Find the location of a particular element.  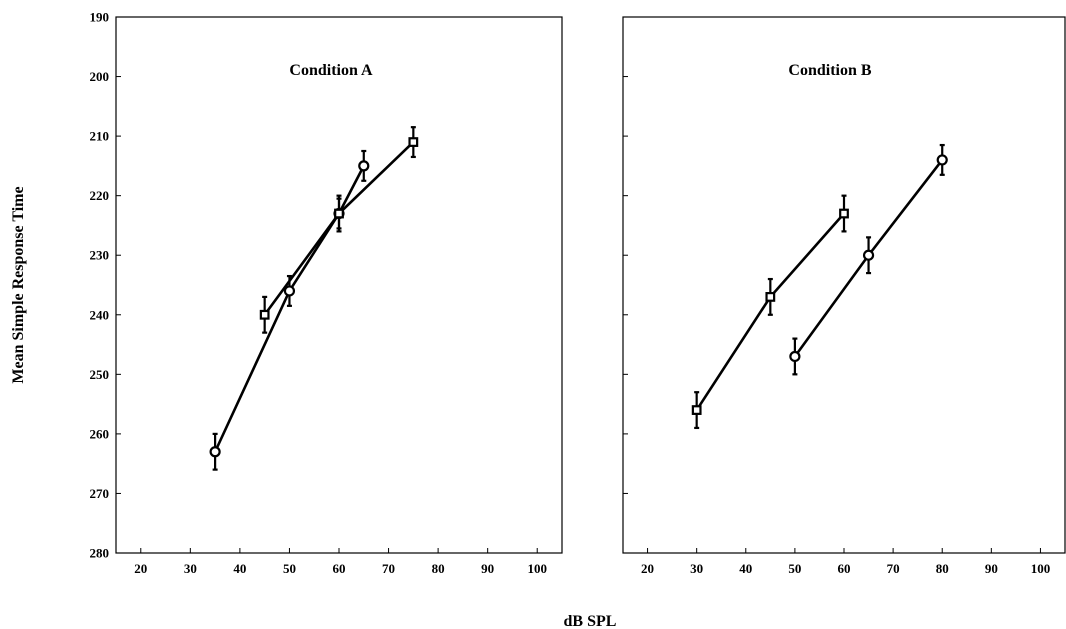

y-tick-label: 260 is located at coordinates (100, 433).